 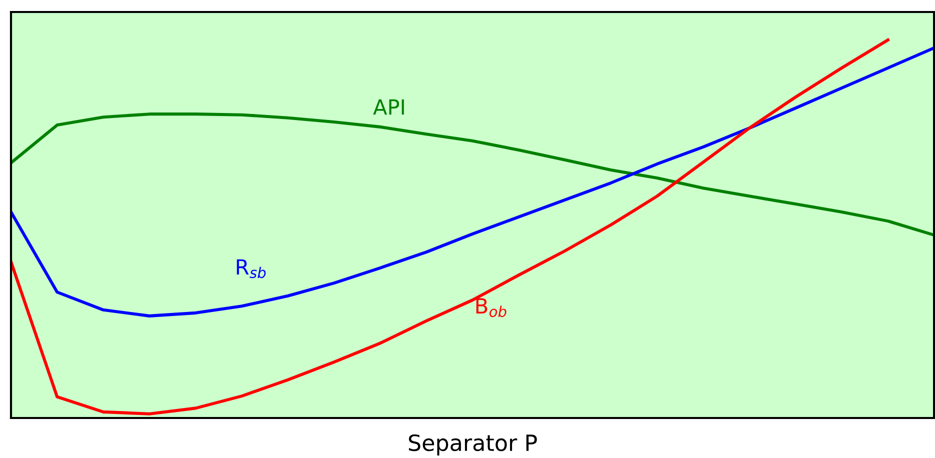 I want to click on series-label: B$_{ob}$, so click(x=491, y=308).